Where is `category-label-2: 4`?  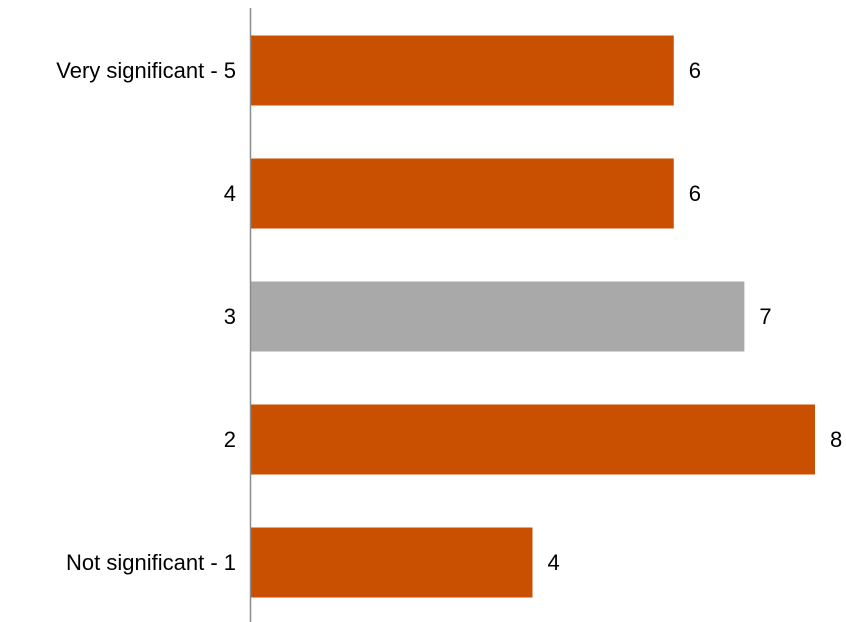 category-label-2: 4 is located at coordinates (230, 193).